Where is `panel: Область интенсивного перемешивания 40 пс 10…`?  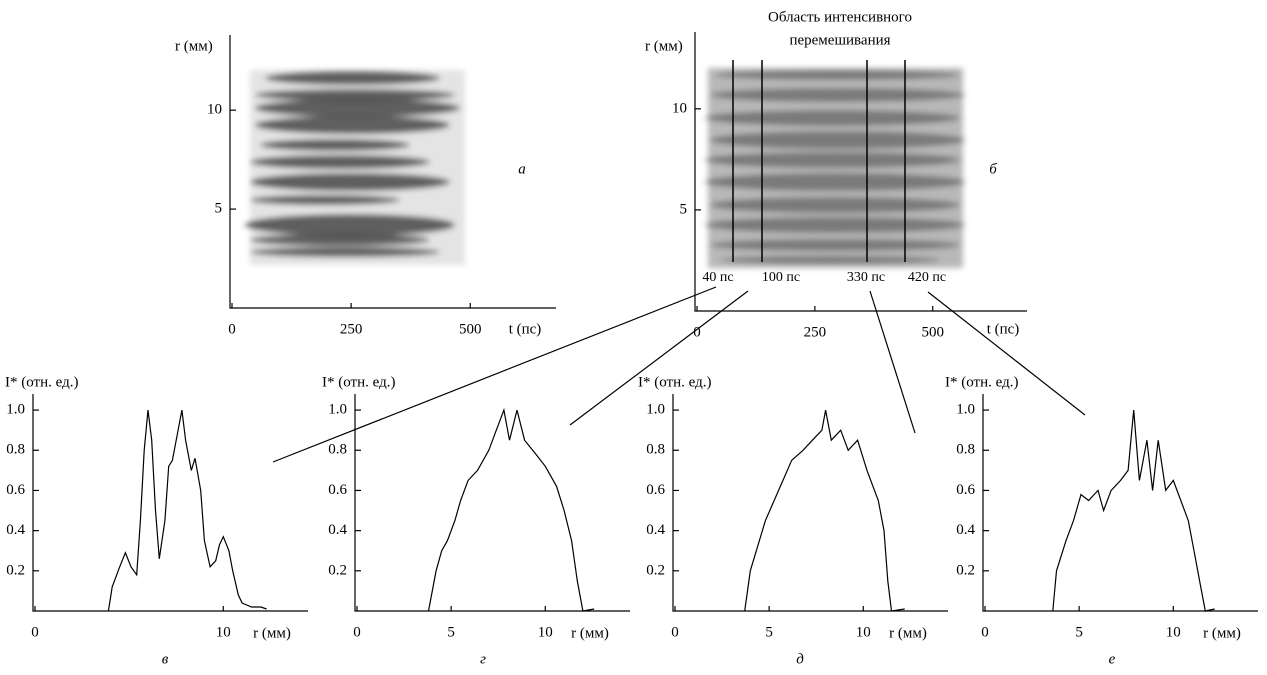
panel: Область интенсивного перемешивания 40 пс 10… is located at coordinates (836, 174).